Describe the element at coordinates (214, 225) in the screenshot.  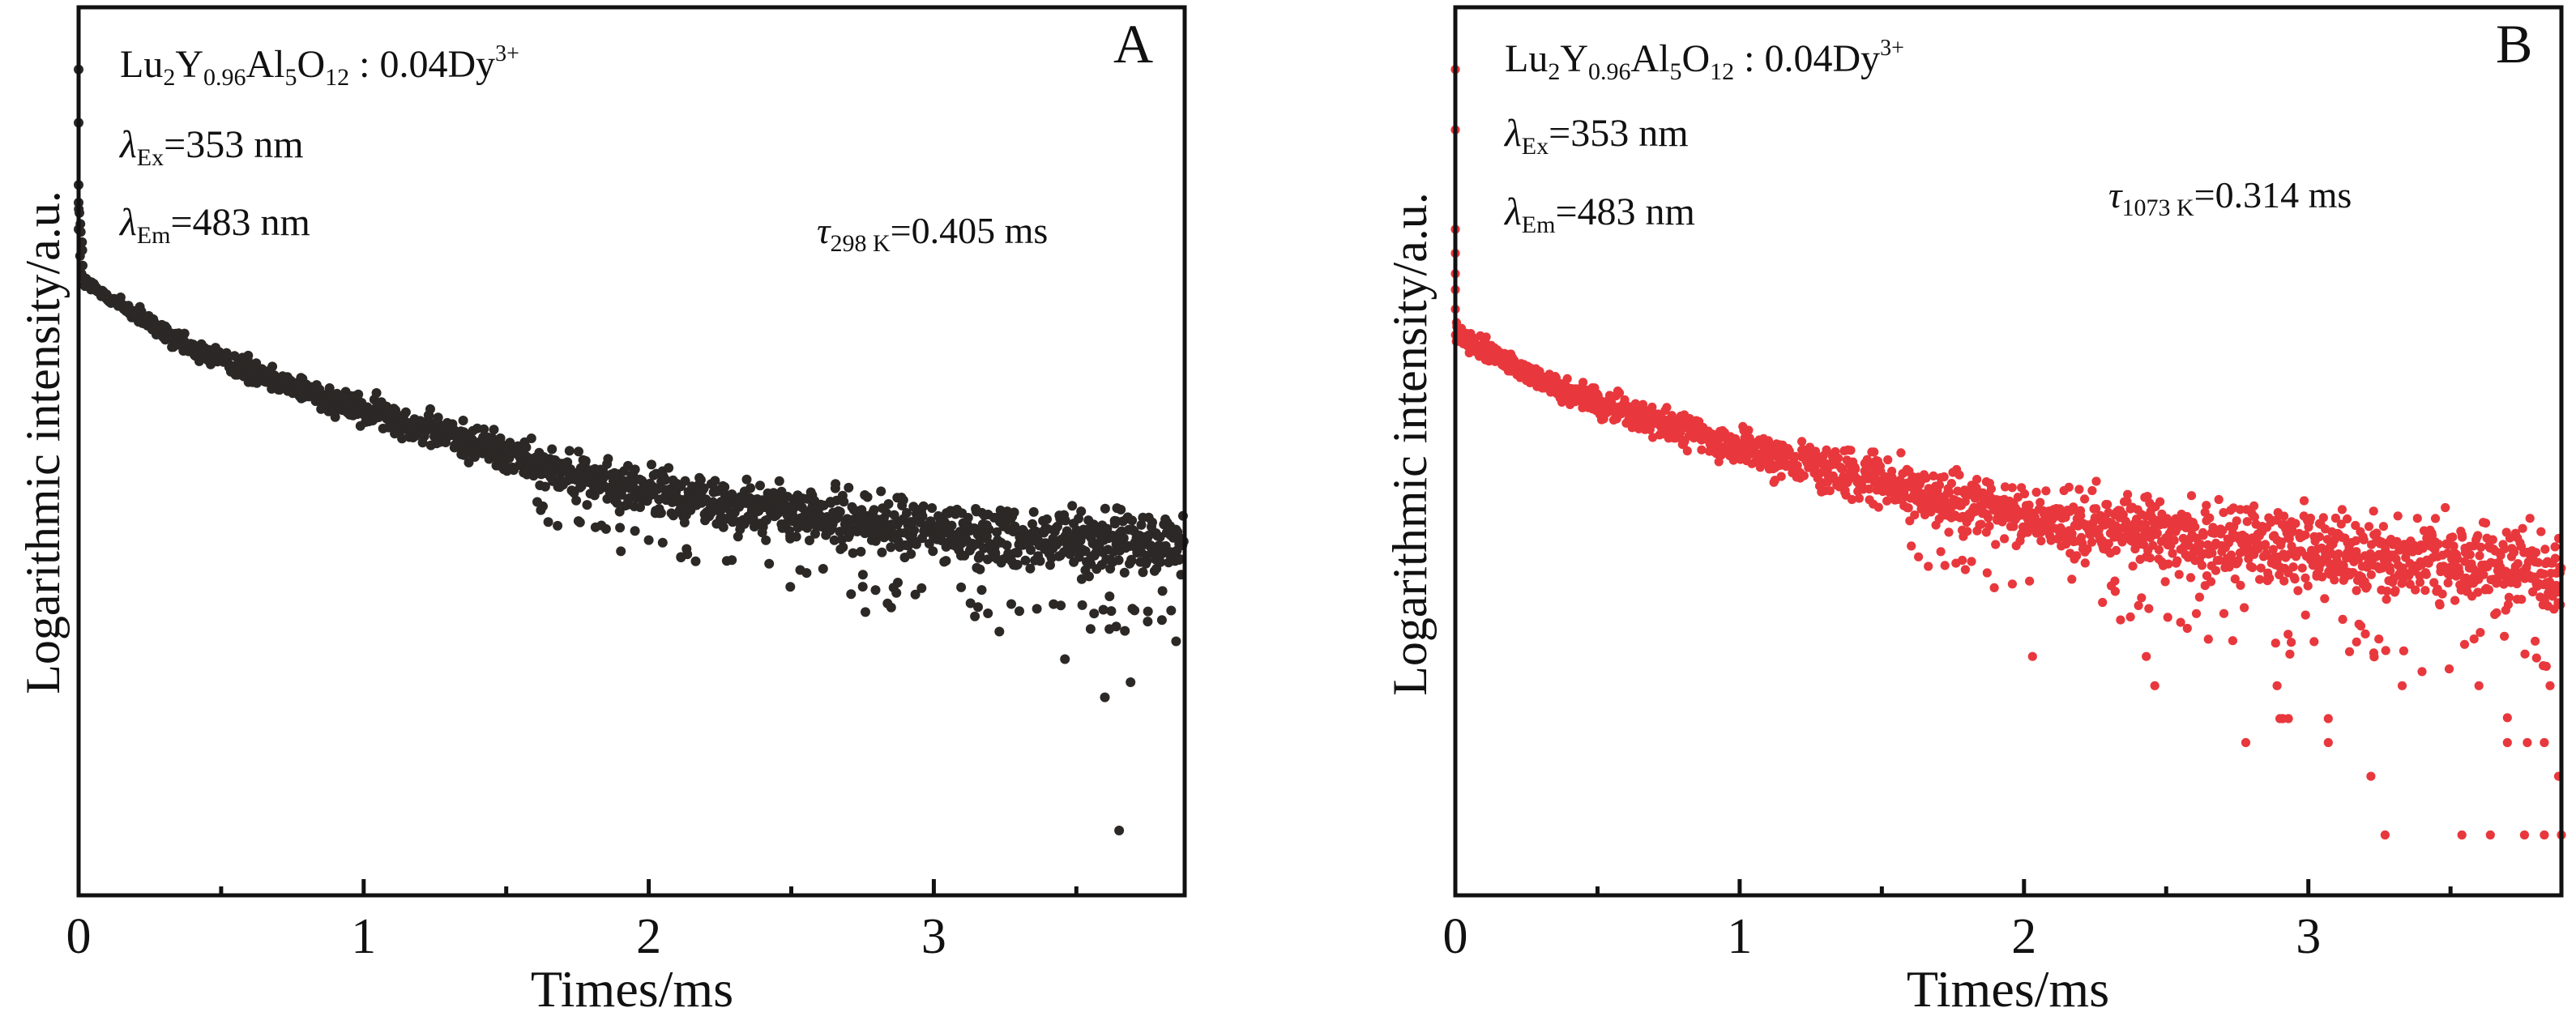
I see `emission-wavelength: λEm=483 nm` at that location.